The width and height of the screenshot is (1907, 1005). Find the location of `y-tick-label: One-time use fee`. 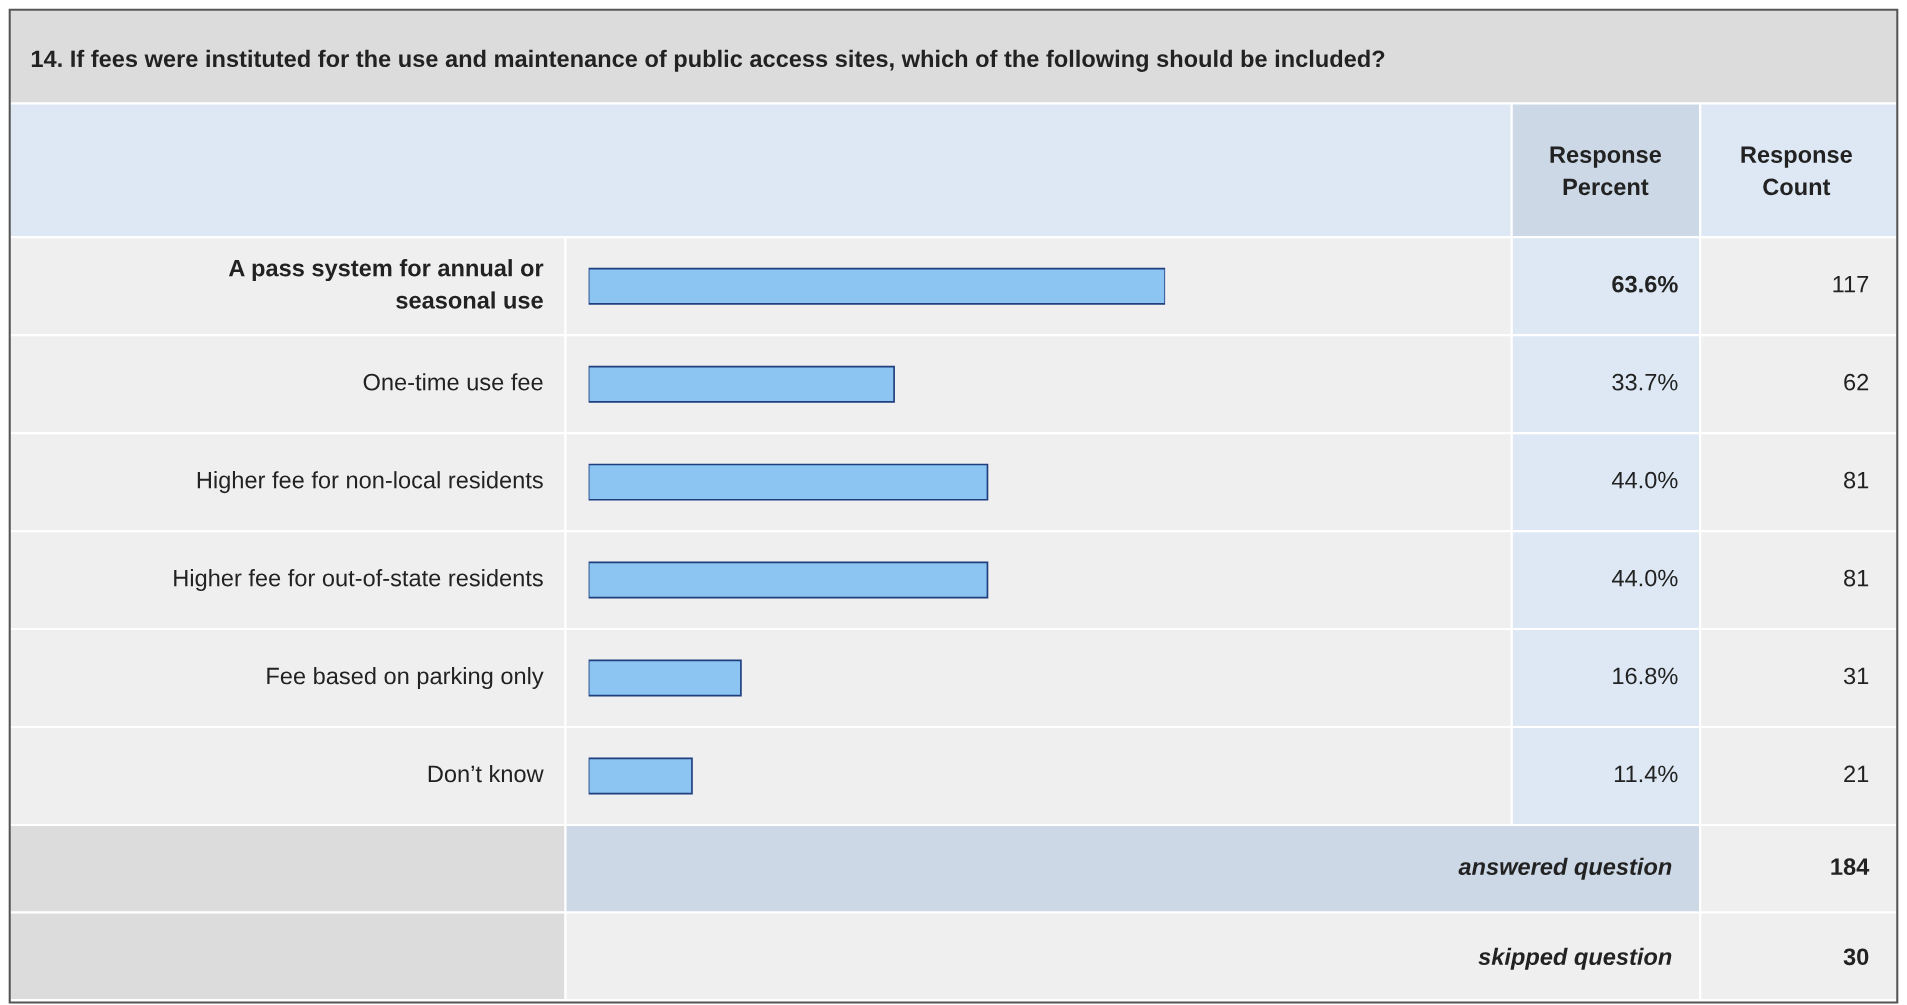

y-tick-label: One-time use fee is located at coordinates (453, 382).